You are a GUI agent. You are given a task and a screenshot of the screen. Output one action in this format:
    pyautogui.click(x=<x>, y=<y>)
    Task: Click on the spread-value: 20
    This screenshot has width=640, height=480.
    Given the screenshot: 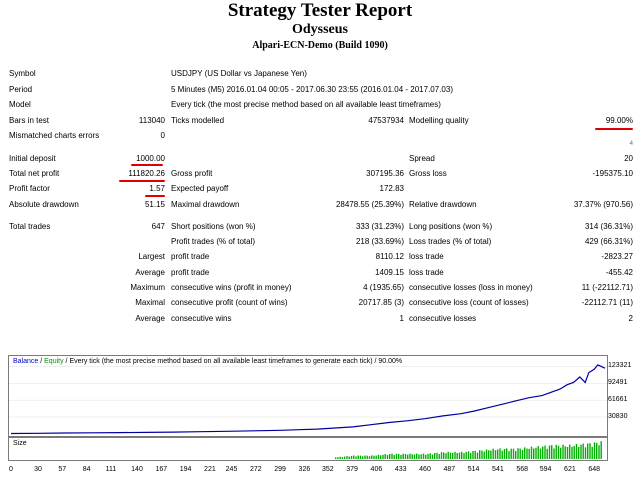 What is the action you would take?
    pyautogui.click(x=628, y=158)
    